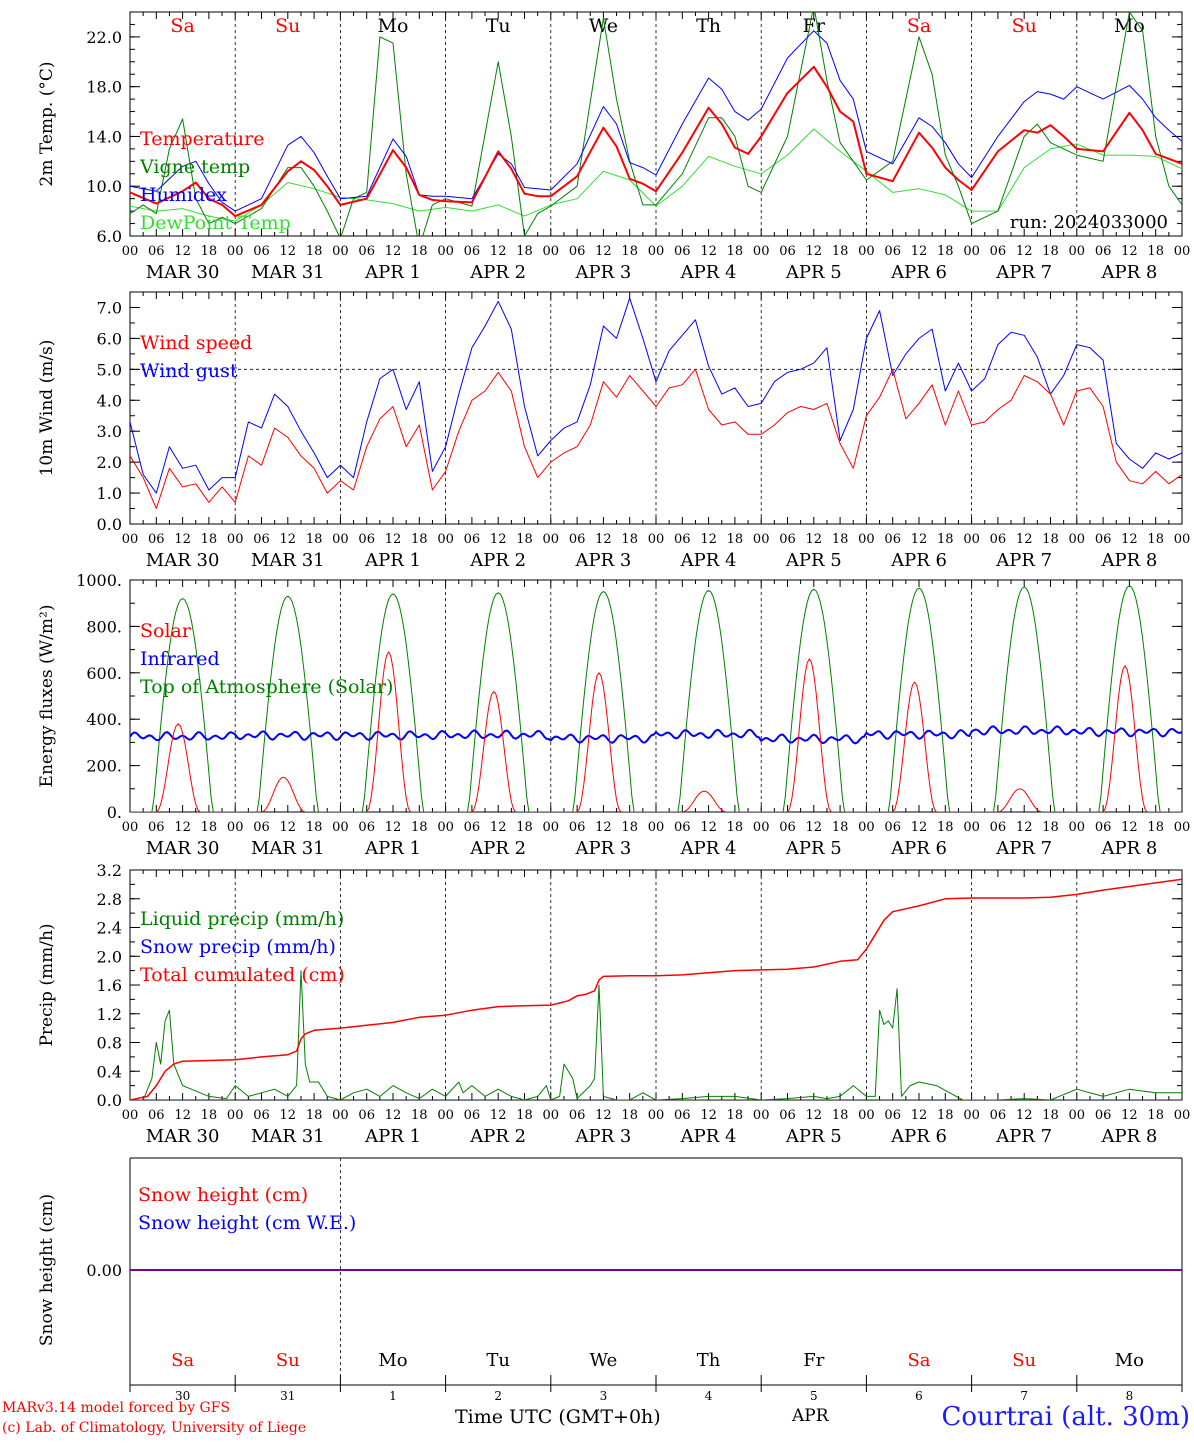 The width and height of the screenshot is (1194, 1445). Describe the element at coordinates (708, 26) in the screenshot. I see `day-name: Th` at that location.